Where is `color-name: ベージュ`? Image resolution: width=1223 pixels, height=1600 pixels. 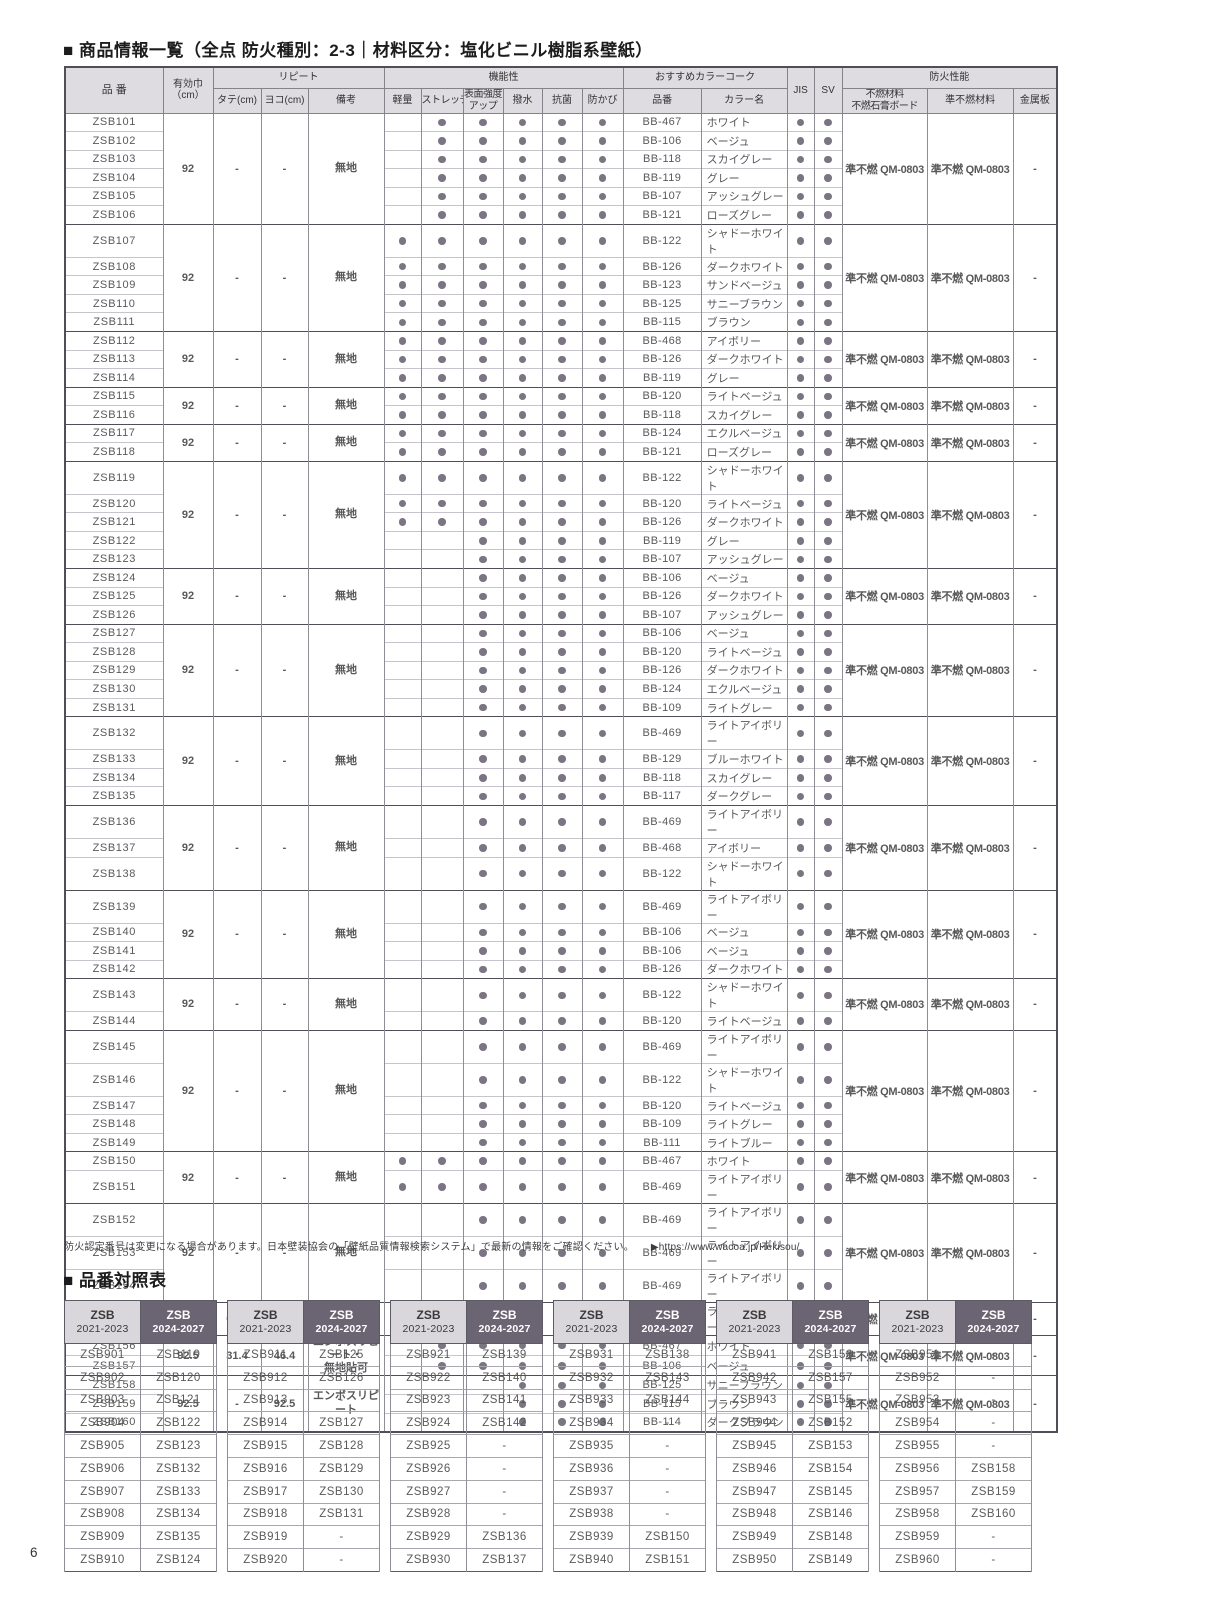 color-name: ベージュ is located at coordinates (744, 633).